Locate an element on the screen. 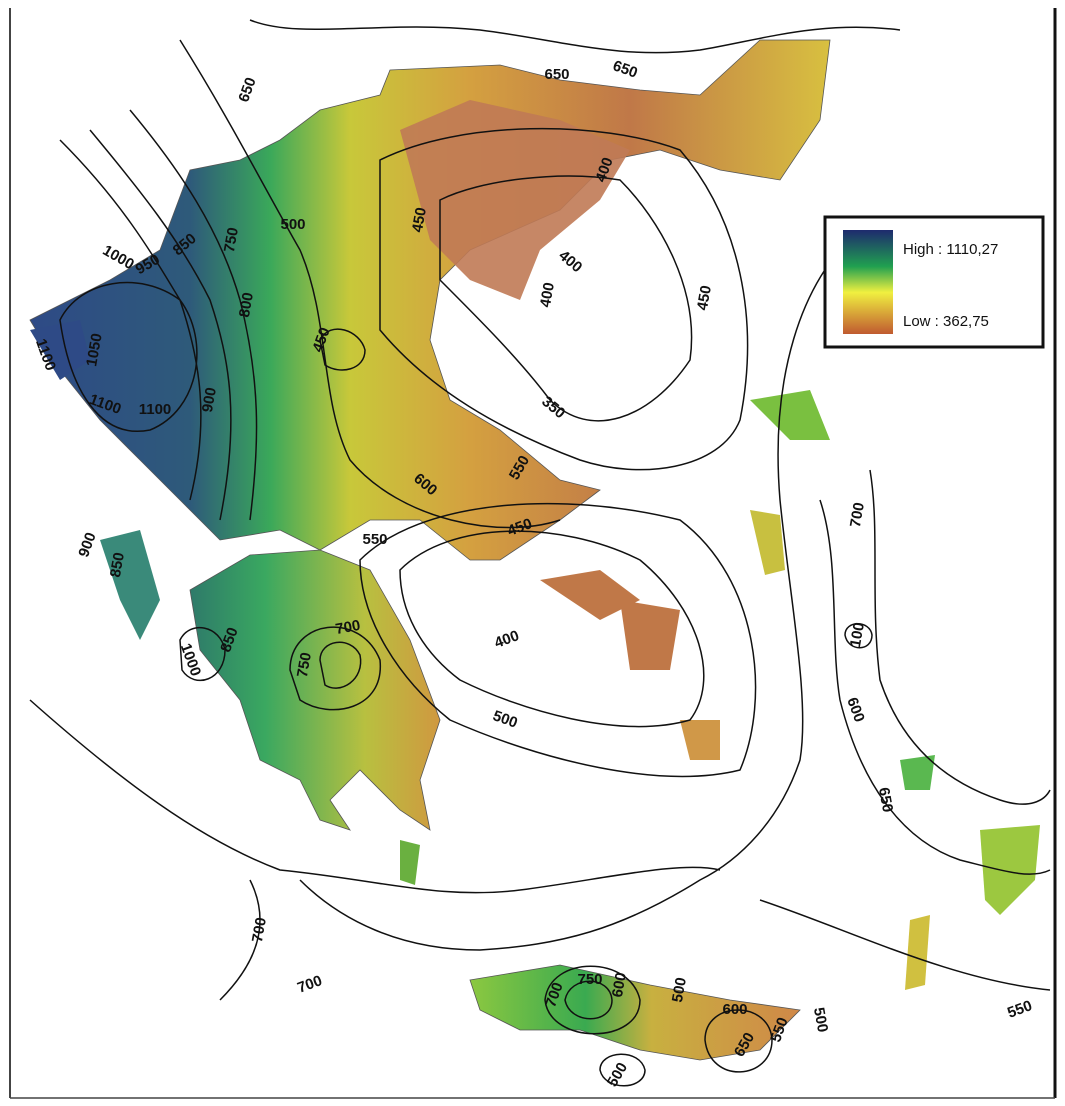 The width and height of the screenshot is (1065, 1106). legend-high: High : 1110,27 is located at coordinates (950, 249).